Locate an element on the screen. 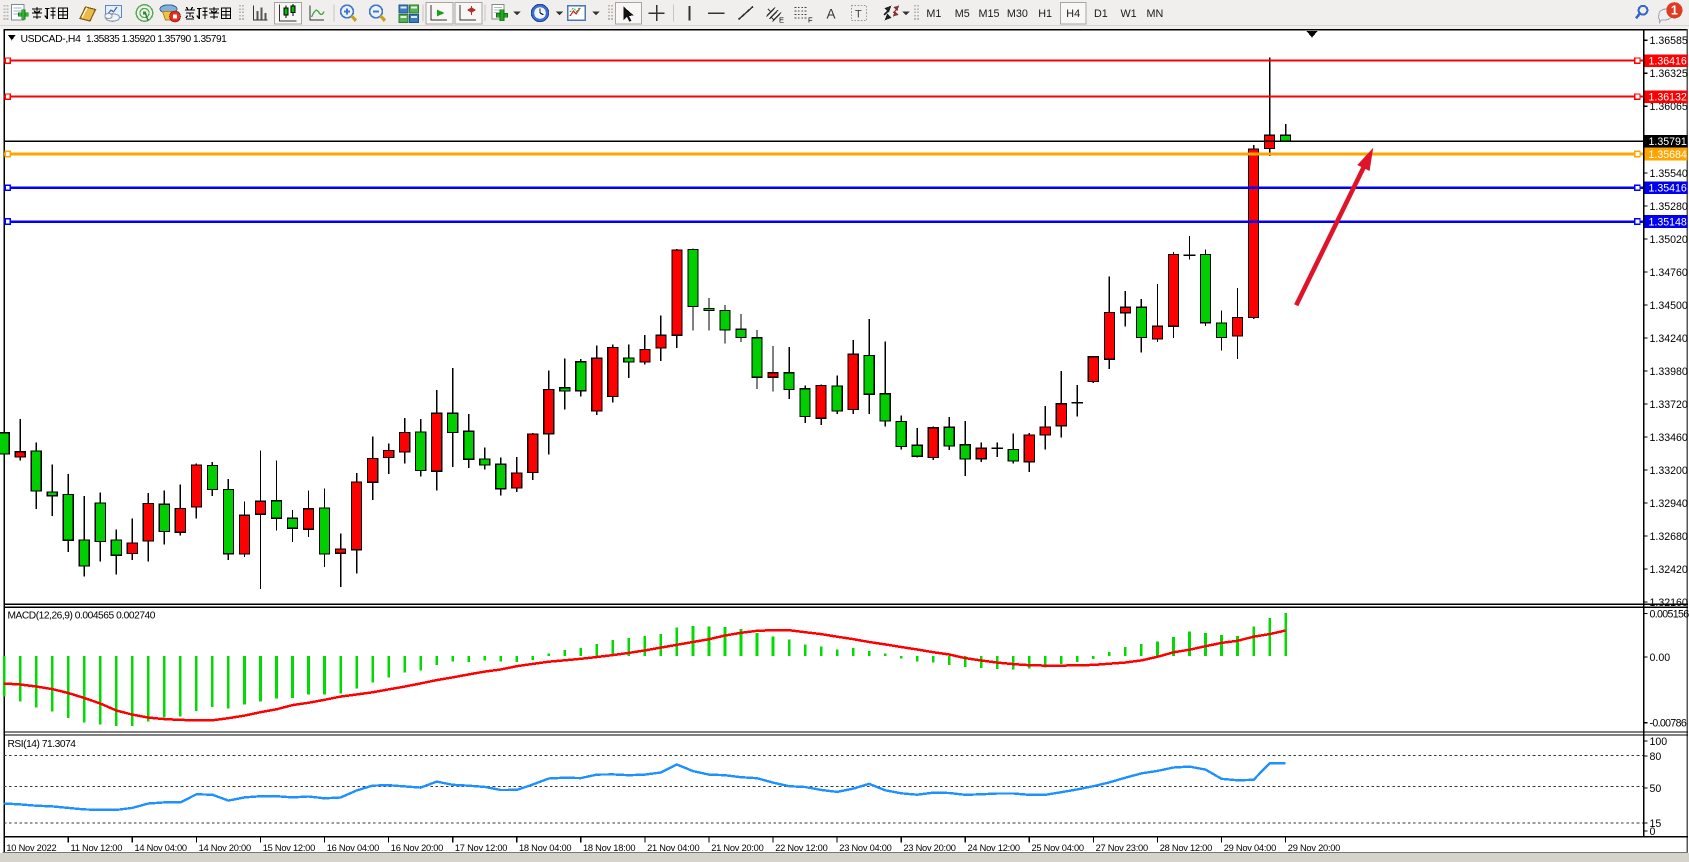 The width and height of the screenshot is (1689, 862). svg-text: 1.33720 is located at coordinates (1669, 405).